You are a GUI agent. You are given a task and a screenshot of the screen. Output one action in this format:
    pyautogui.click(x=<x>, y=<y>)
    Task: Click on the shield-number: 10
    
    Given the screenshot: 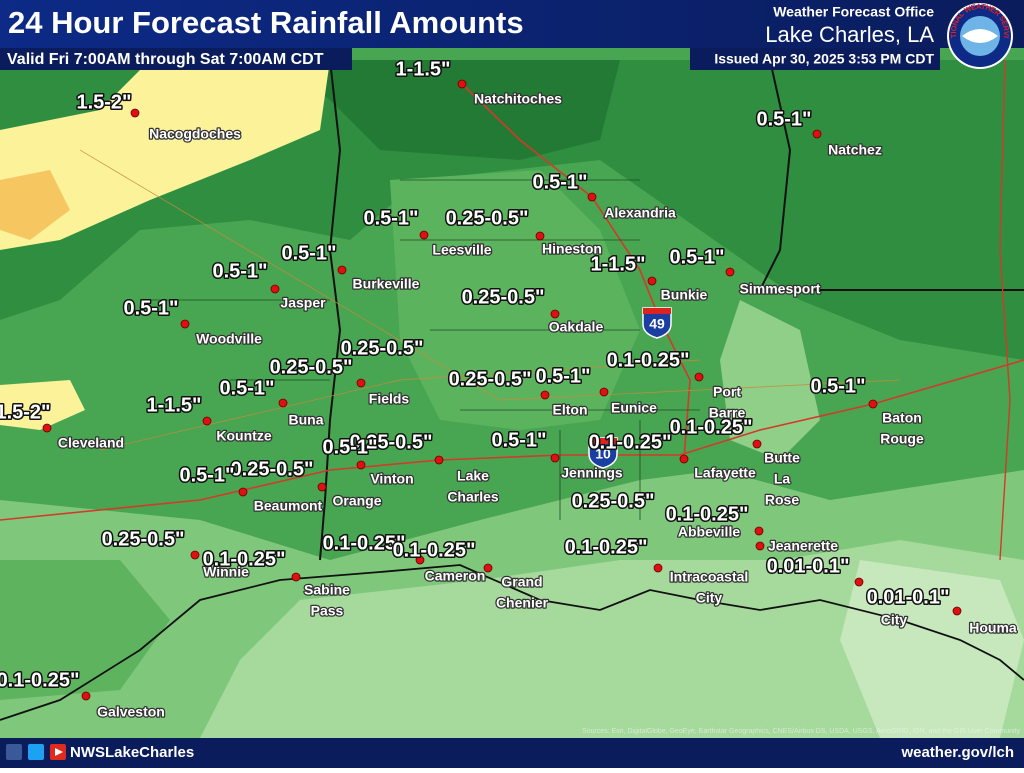 What is the action you would take?
    pyautogui.click(x=603, y=454)
    